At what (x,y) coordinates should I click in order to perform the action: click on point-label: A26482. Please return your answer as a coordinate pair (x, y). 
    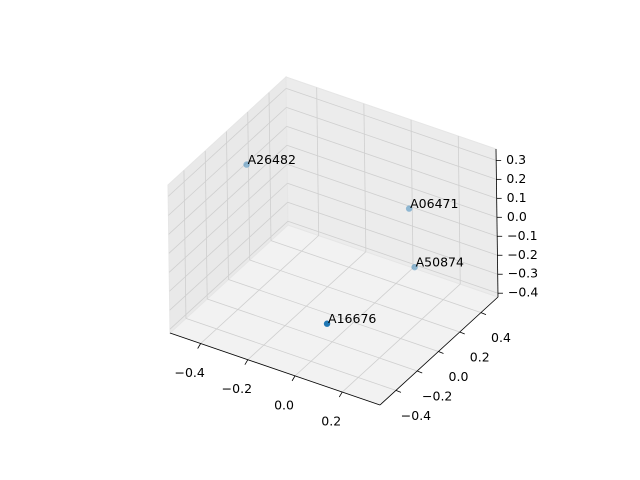
    Looking at the image, I should click on (272, 159).